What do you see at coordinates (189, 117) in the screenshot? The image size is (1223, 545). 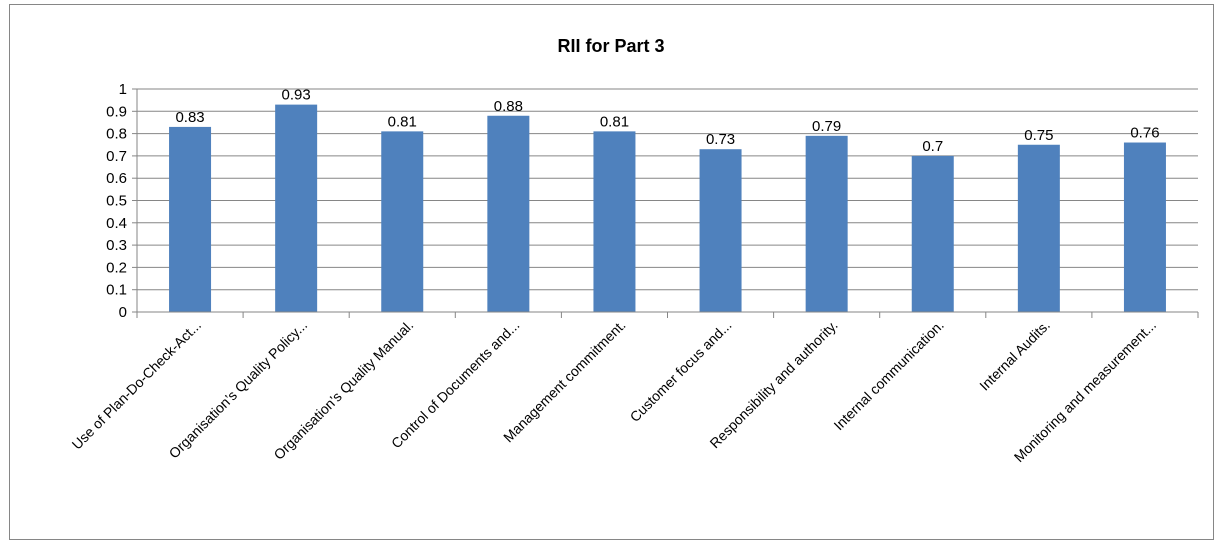 I see `data-label: 0.83` at bounding box center [189, 117].